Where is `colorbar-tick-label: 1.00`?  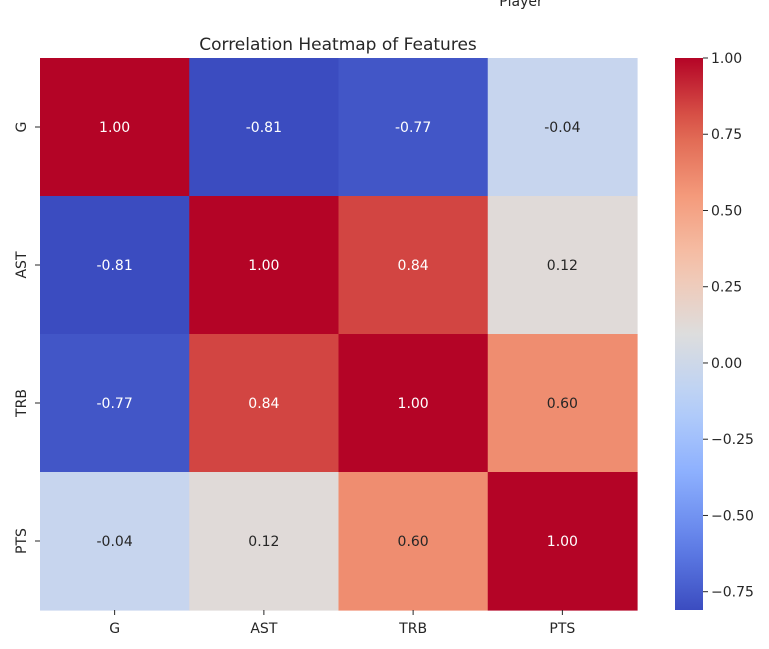
colorbar-tick-label: 1.00 is located at coordinates (726, 59).